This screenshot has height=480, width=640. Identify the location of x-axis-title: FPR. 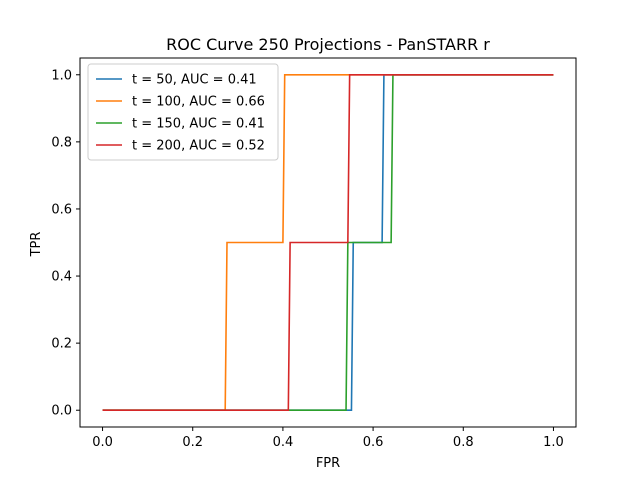
(328, 463).